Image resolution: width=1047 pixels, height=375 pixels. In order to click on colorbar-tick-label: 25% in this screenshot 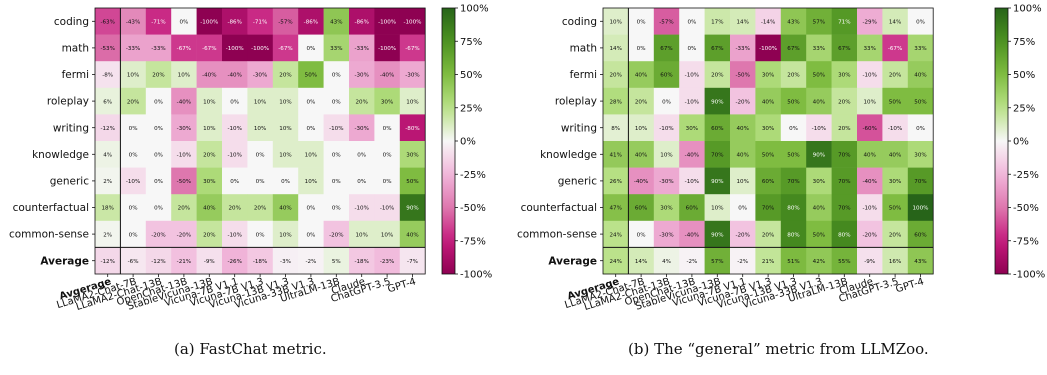, I will do `click(471, 108)`.